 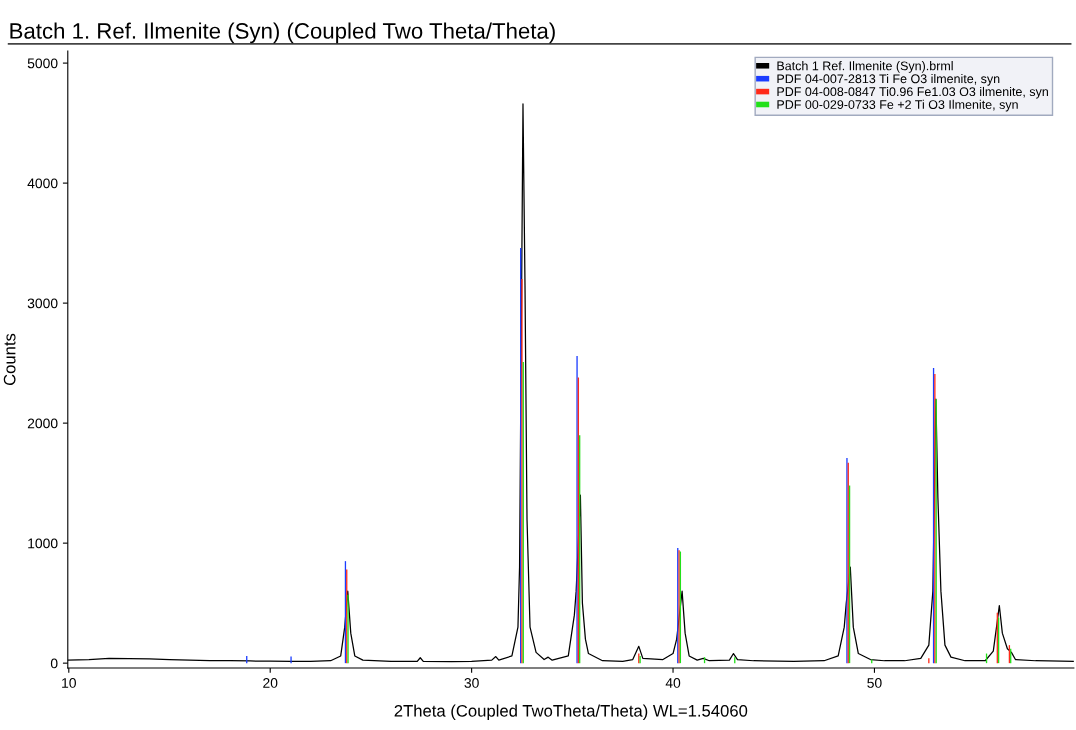 I want to click on y-tick-label: 5000, so click(x=42, y=63).